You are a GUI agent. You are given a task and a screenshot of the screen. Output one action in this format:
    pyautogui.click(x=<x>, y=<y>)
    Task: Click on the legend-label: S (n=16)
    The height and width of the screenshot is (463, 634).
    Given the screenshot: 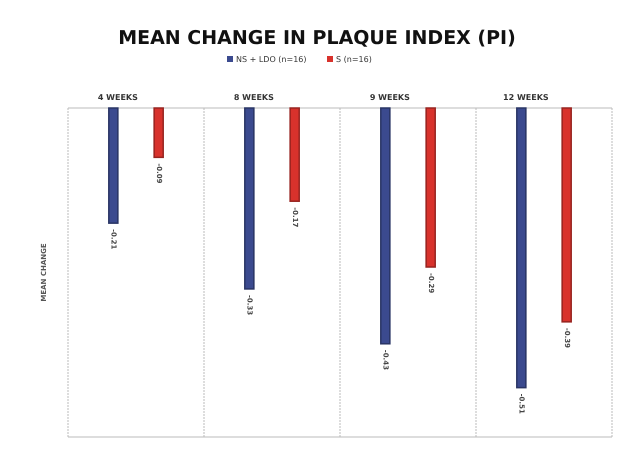 What is the action you would take?
    pyautogui.click(x=354, y=59)
    